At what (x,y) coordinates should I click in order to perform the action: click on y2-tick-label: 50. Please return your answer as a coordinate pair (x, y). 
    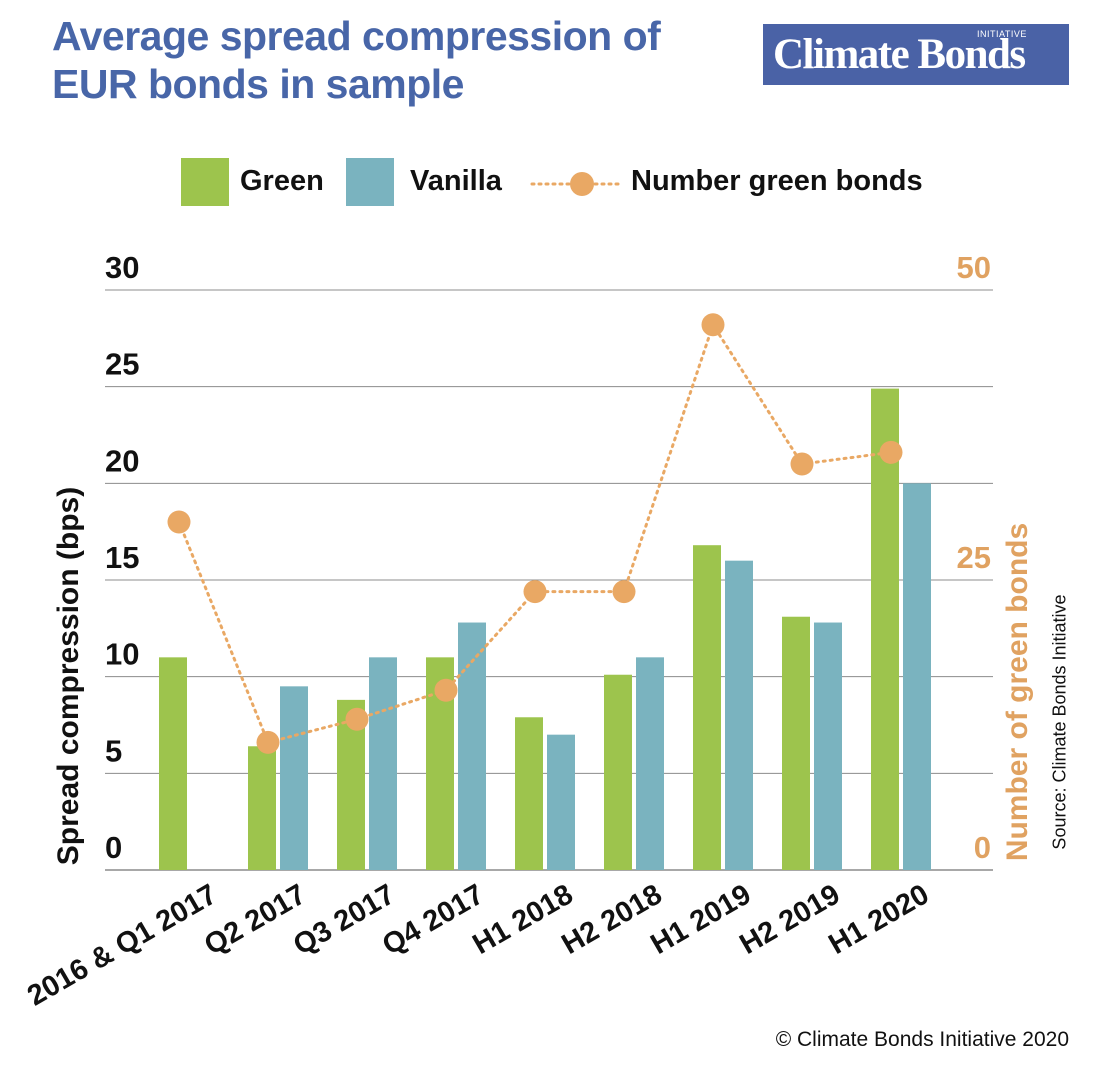
    Looking at the image, I should click on (974, 267).